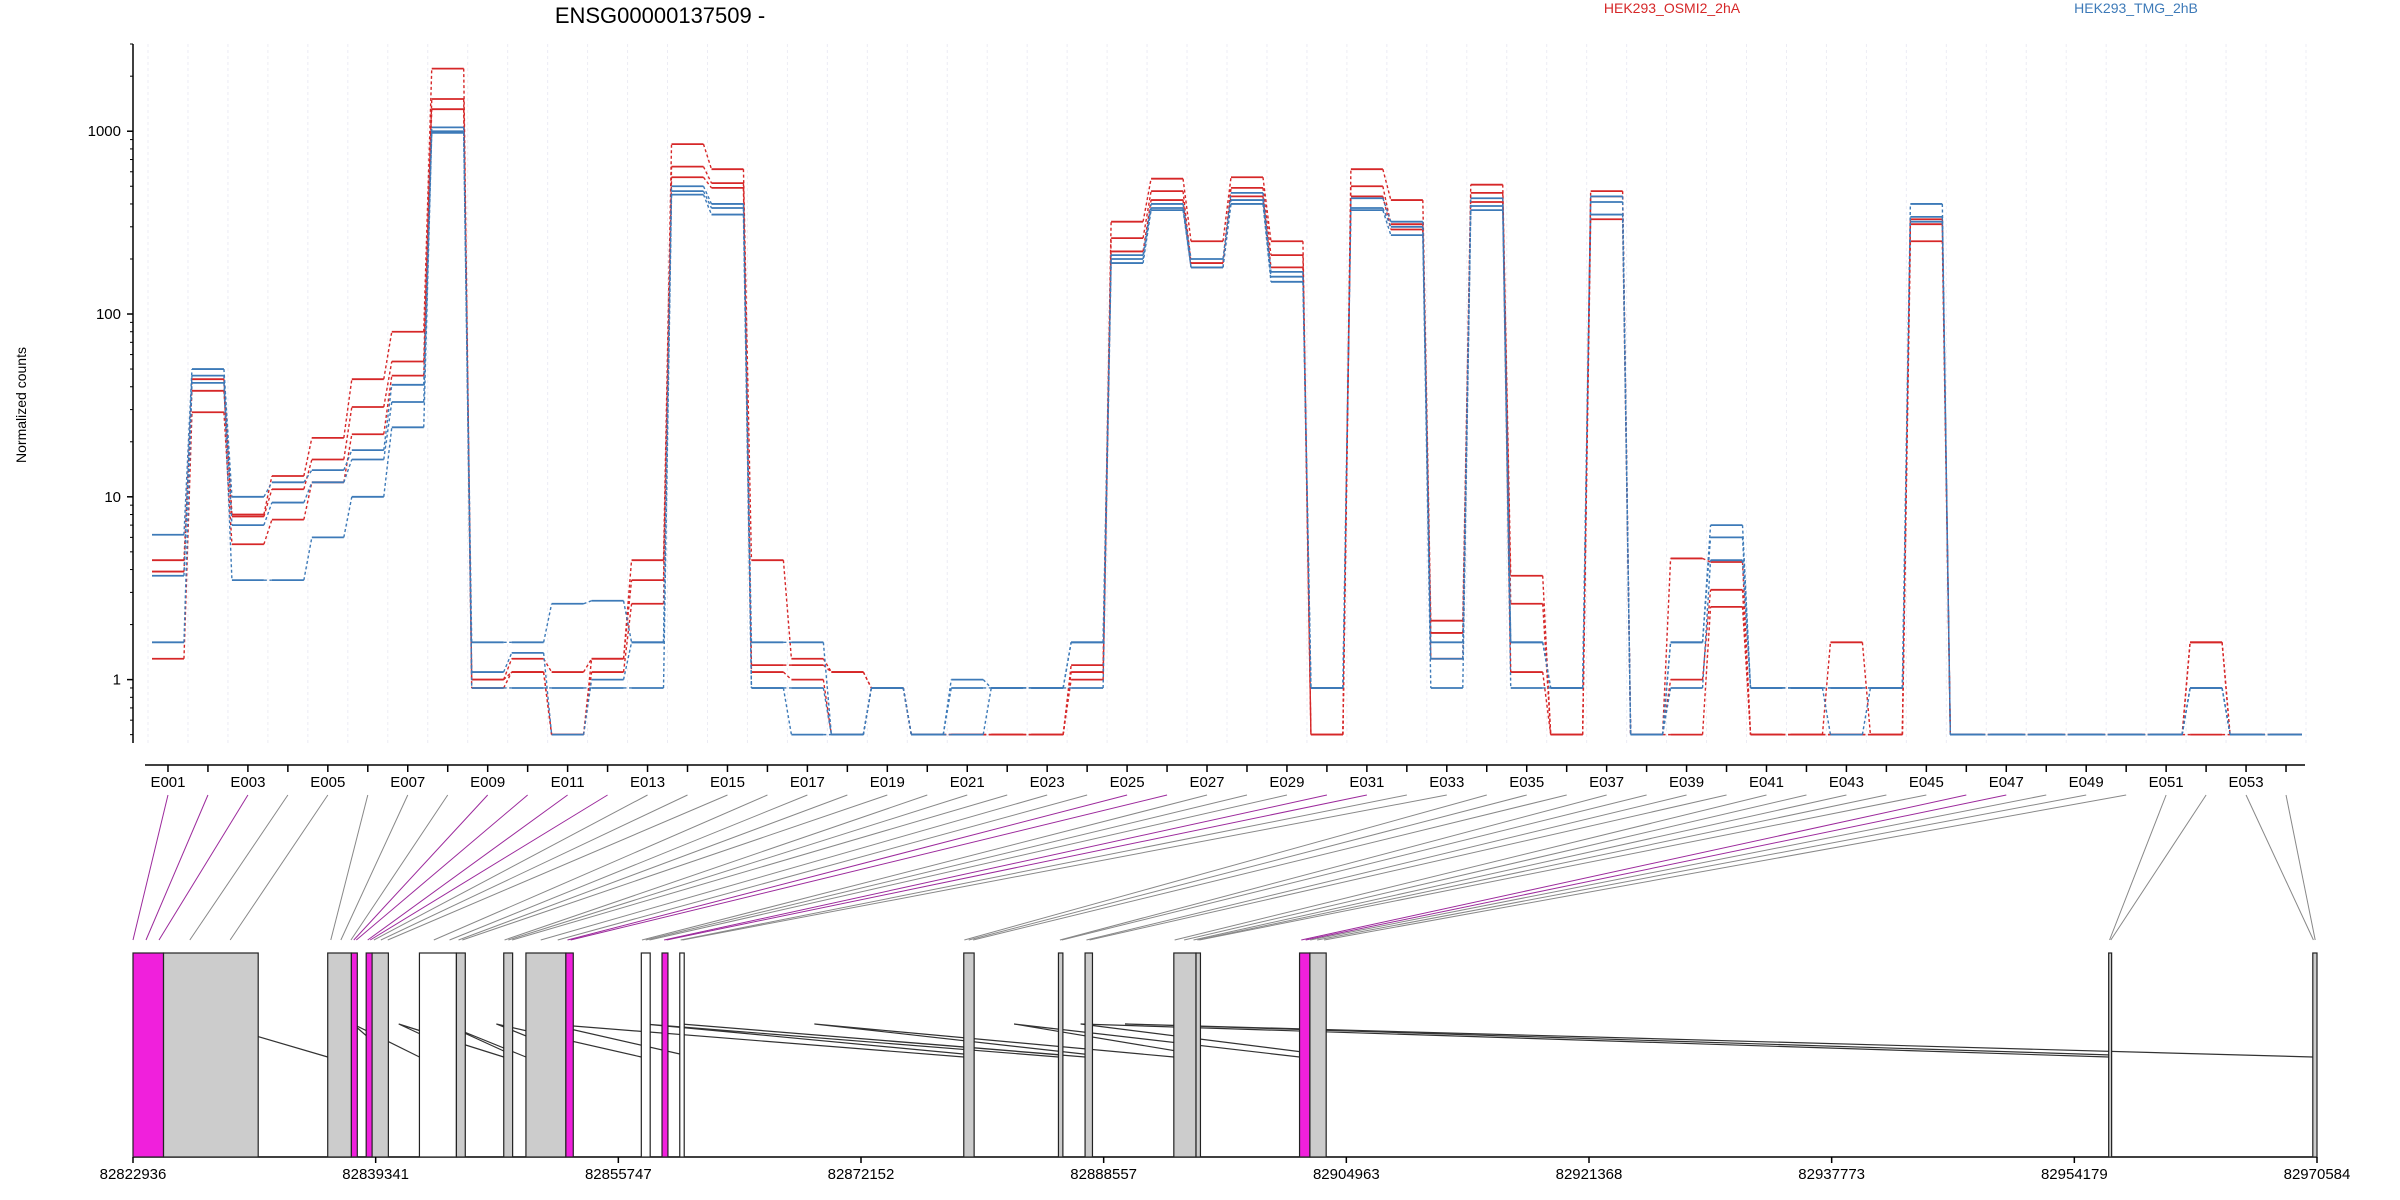  I want to click on x-tick-label: E053, so click(2246, 782).